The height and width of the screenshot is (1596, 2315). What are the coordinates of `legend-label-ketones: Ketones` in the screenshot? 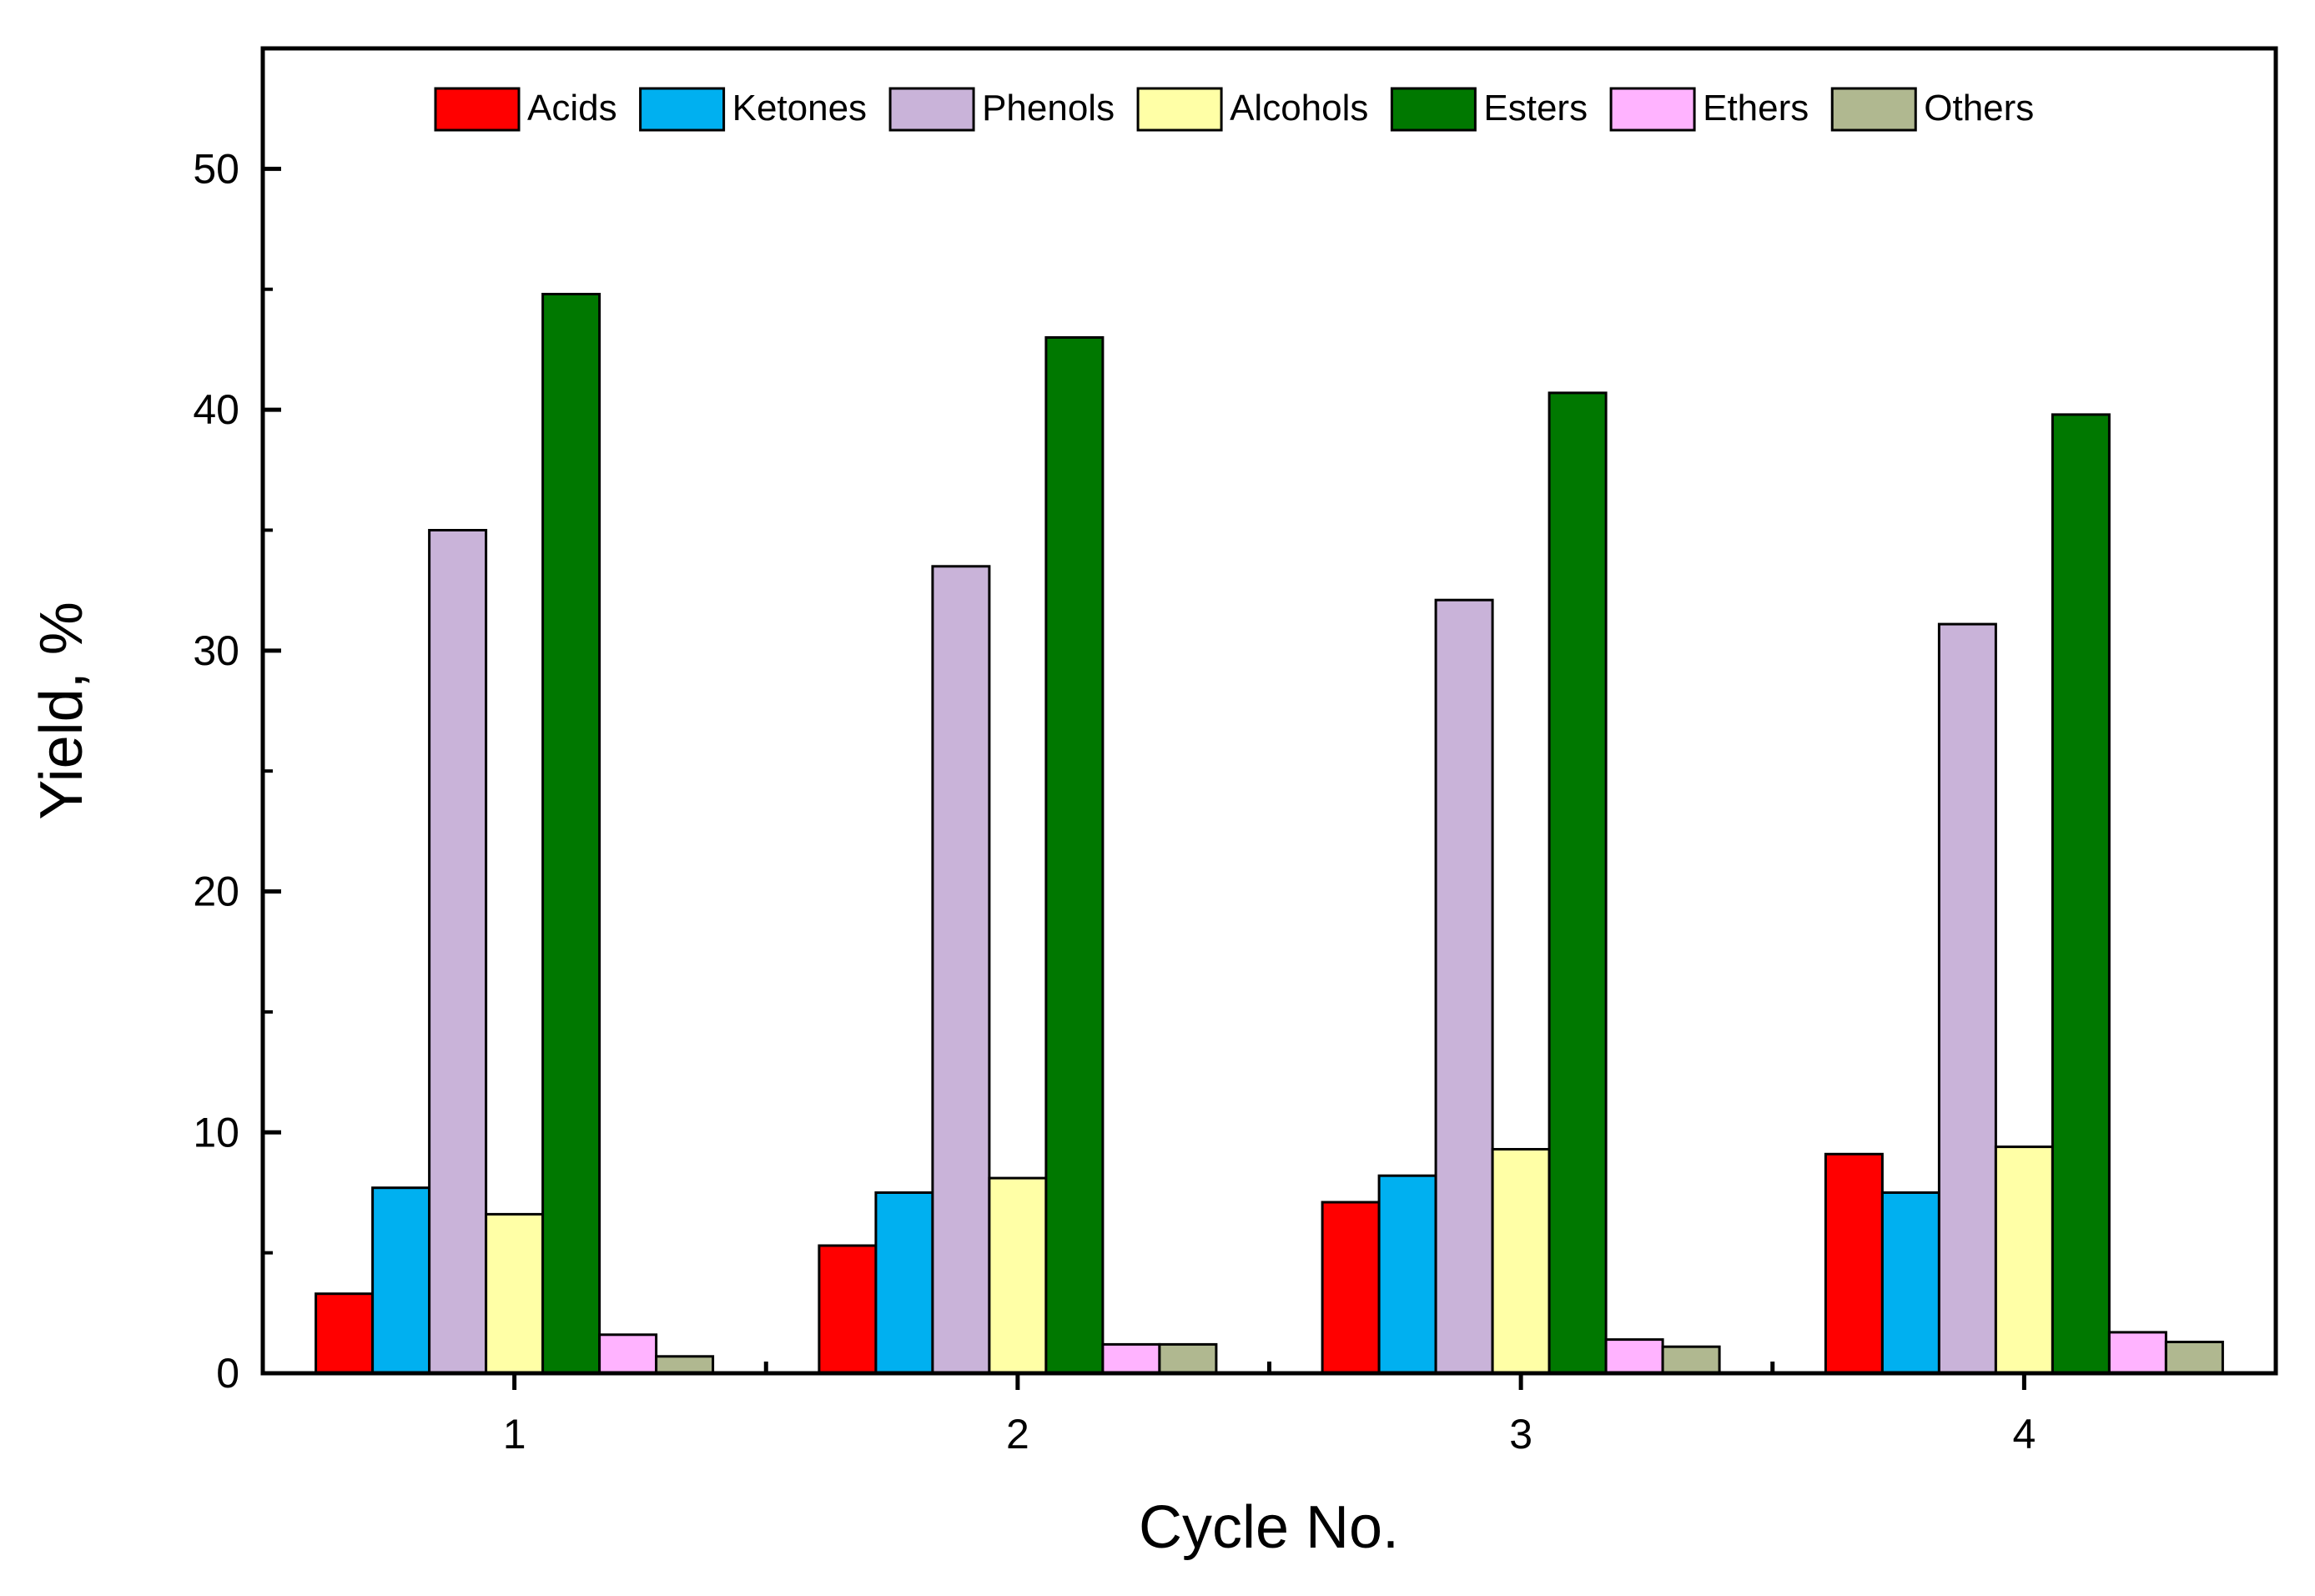 It's located at (799, 108).